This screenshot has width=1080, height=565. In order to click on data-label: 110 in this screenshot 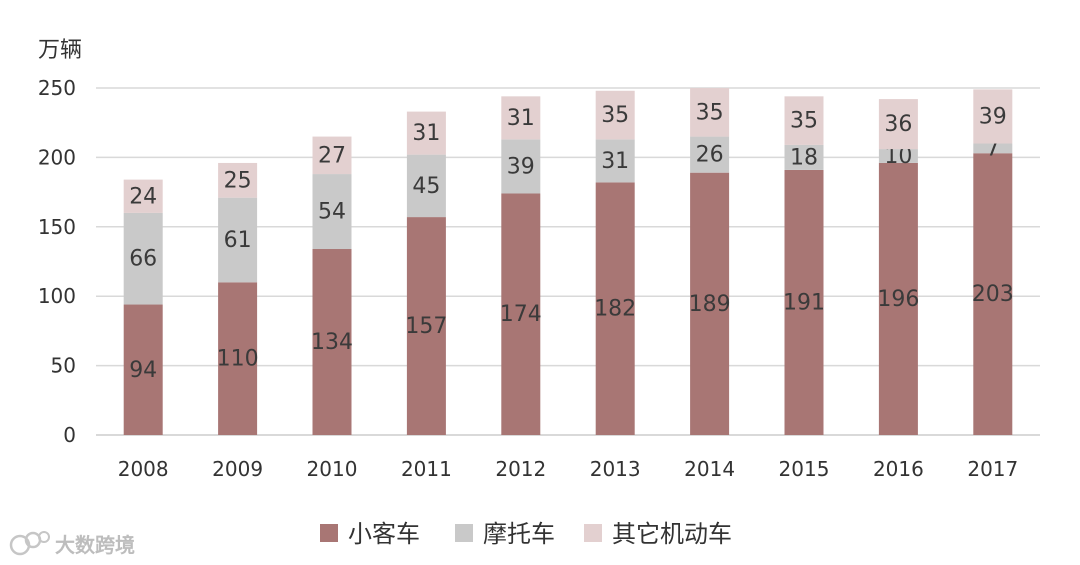, I will do `click(238, 359)`.